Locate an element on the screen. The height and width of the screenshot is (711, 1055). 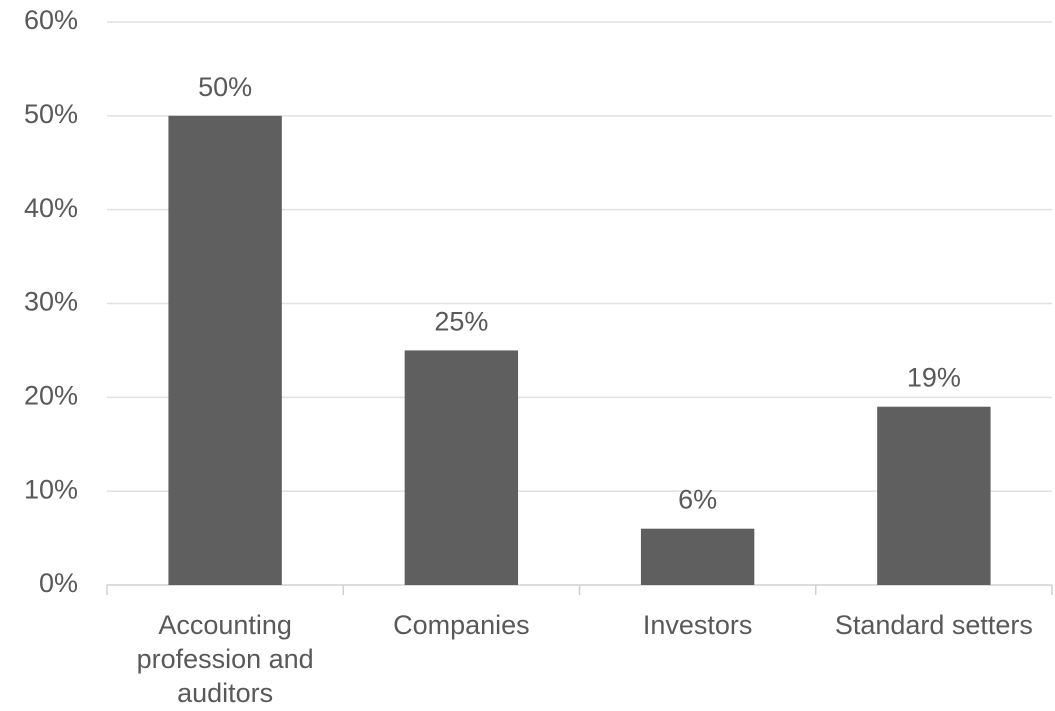
data-label: 50% is located at coordinates (225, 87).